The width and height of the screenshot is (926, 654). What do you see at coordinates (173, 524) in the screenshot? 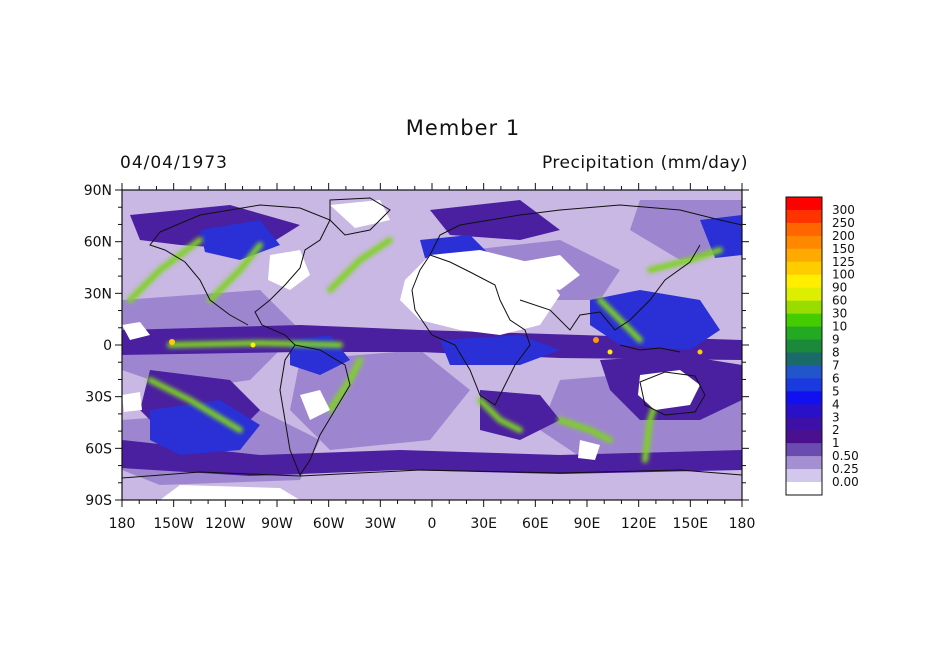
I see `lon-tick-label: 150W` at bounding box center [173, 524].